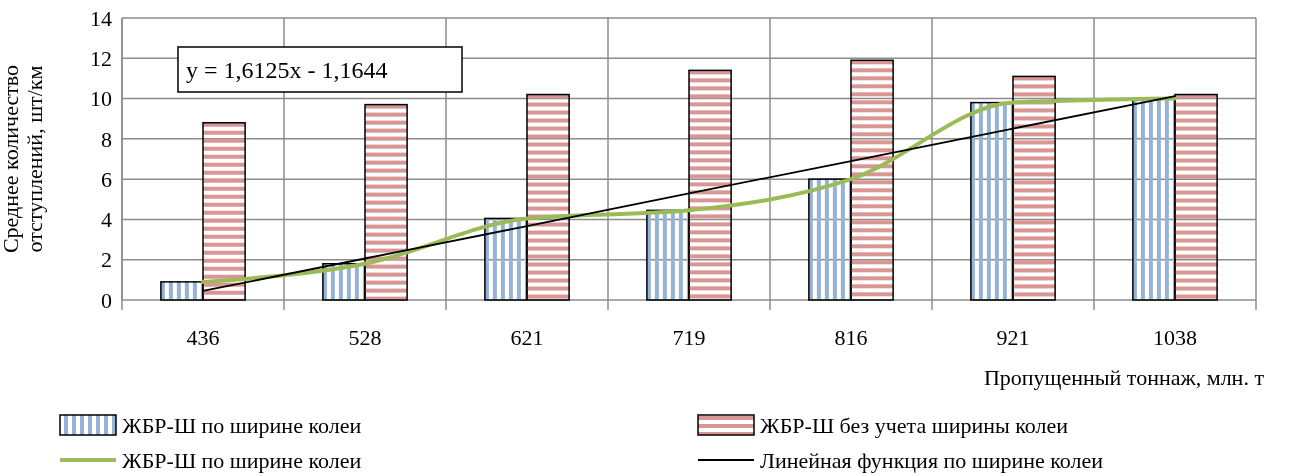 This screenshot has height=476, width=1290. What do you see at coordinates (106, 300) in the screenshot?
I see `y-tick-label: 0` at bounding box center [106, 300].